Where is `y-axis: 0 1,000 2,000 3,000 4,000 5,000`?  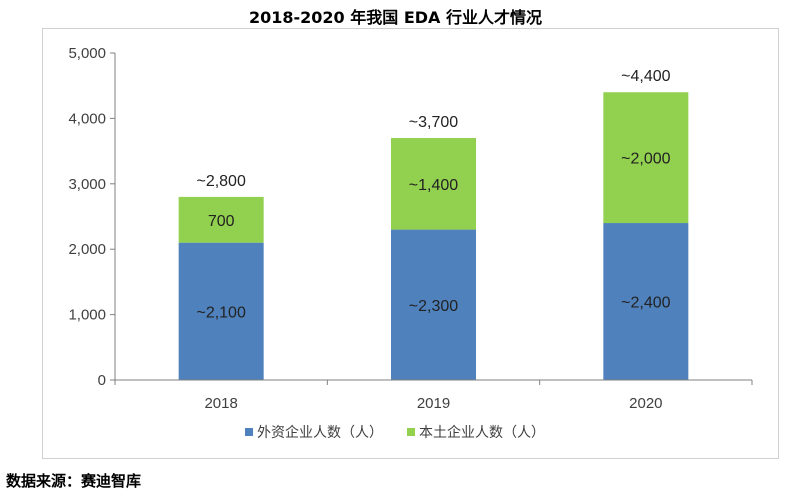 y-axis: 0 1,000 2,000 3,000 4,000 5,000 is located at coordinates (92, 217).